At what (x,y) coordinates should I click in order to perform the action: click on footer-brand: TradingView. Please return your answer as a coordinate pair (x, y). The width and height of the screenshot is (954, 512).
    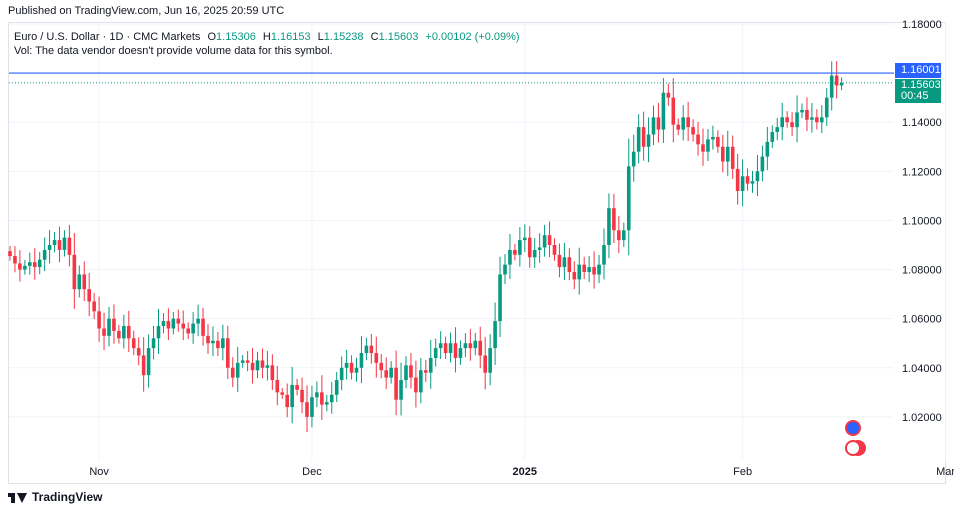
    Looking at the image, I should click on (55, 497).